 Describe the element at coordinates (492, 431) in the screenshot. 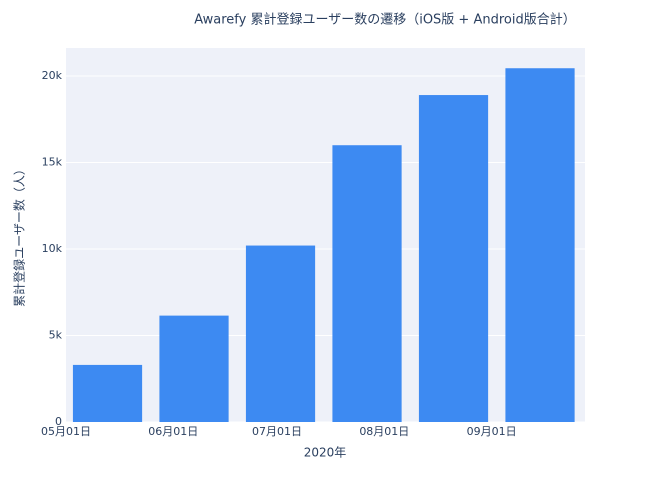

I see `x-tick-label: 09月01日` at that location.